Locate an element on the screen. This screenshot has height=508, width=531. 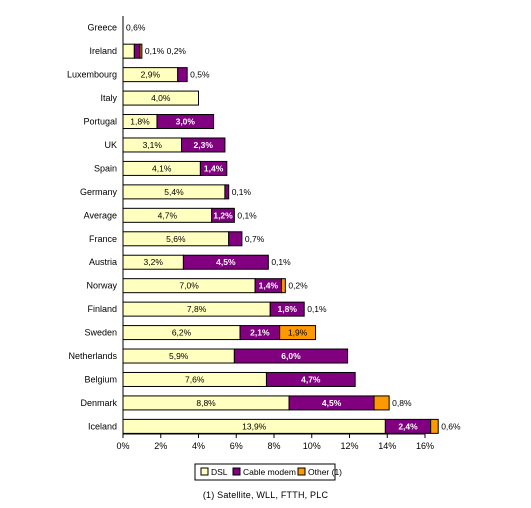
category-label-uk: UK is located at coordinates (110, 145).